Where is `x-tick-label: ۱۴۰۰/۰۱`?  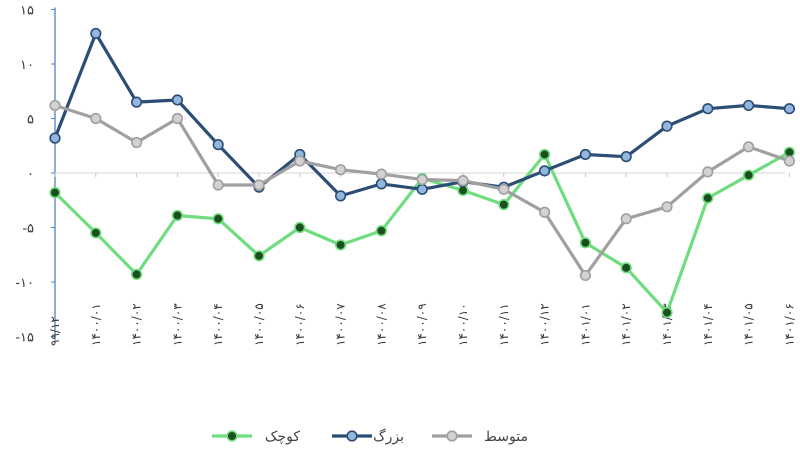 x-tick-label: ۱۴۰۰/۰۱ is located at coordinates (96, 324).